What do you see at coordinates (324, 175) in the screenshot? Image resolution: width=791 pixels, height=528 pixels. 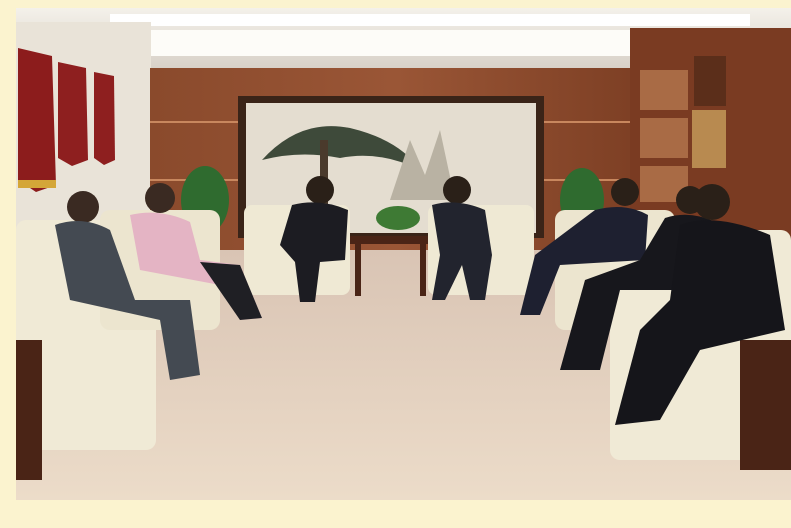 I see `pine-trunk` at bounding box center [324, 175].